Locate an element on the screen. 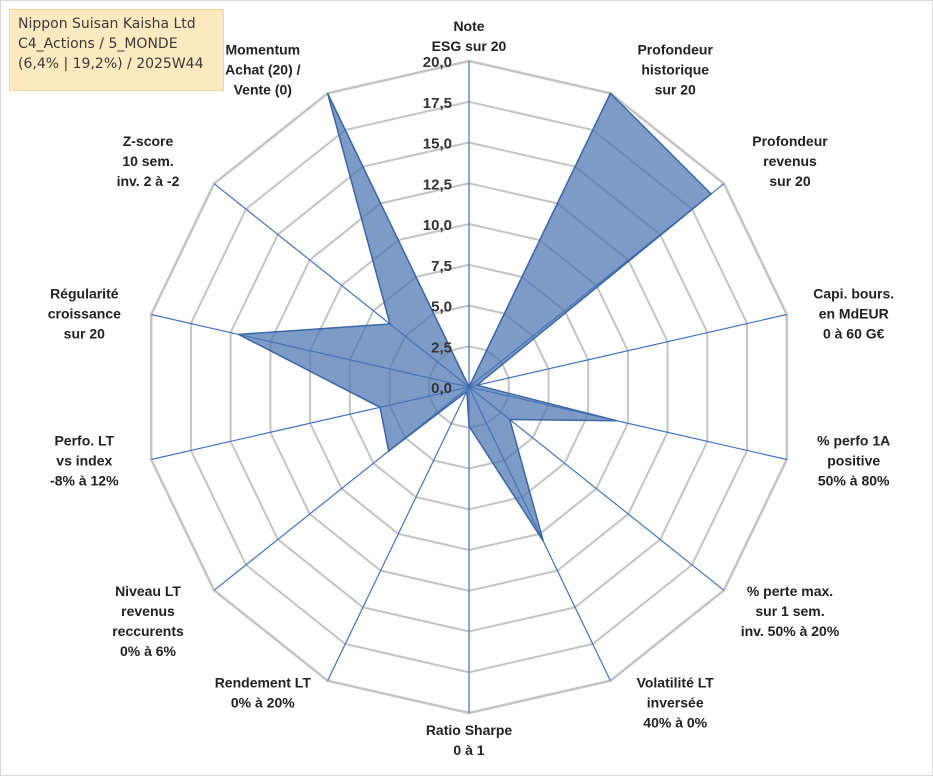 This screenshot has width=933, height=776. tick-label-2: 5,0 is located at coordinates (441, 307).